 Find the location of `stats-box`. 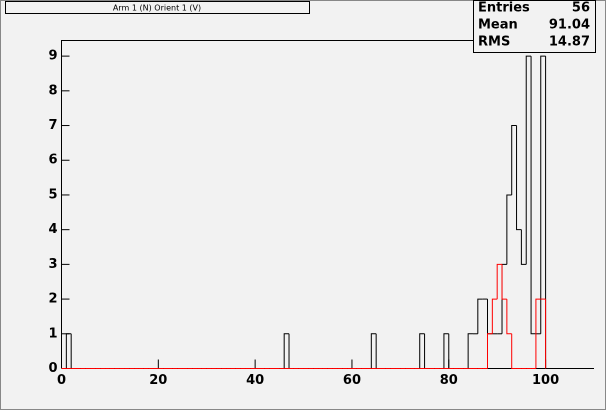

stats-box is located at coordinates (534, 26).